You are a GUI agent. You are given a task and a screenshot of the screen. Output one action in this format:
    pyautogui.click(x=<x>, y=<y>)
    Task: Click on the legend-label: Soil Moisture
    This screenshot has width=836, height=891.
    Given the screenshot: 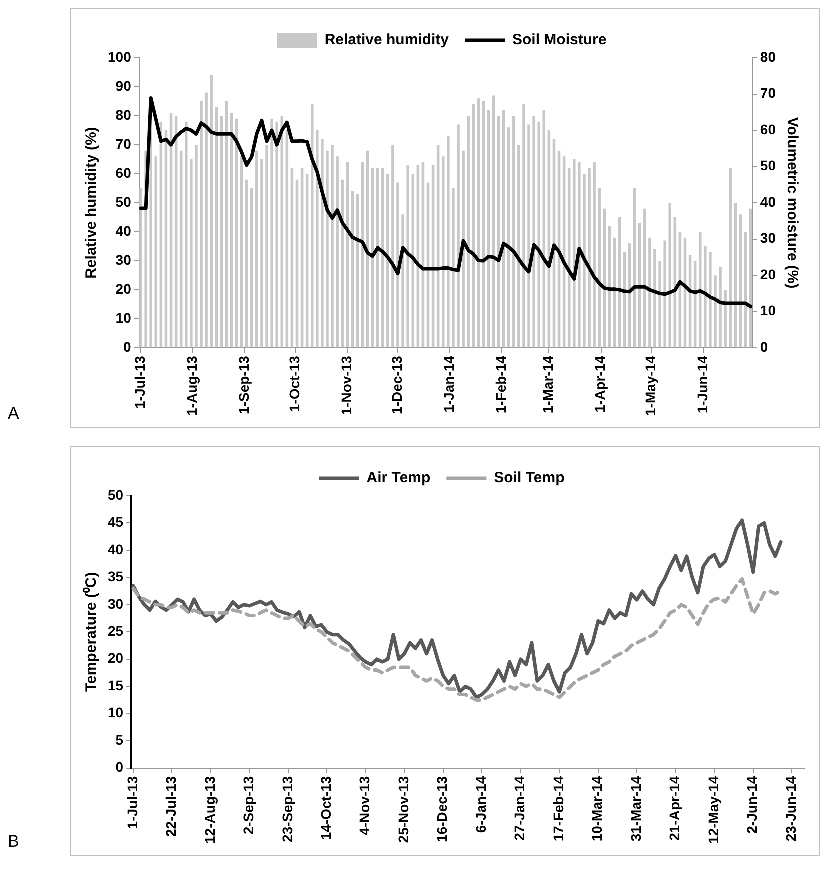 What is the action you would take?
    pyautogui.click(x=559, y=40)
    